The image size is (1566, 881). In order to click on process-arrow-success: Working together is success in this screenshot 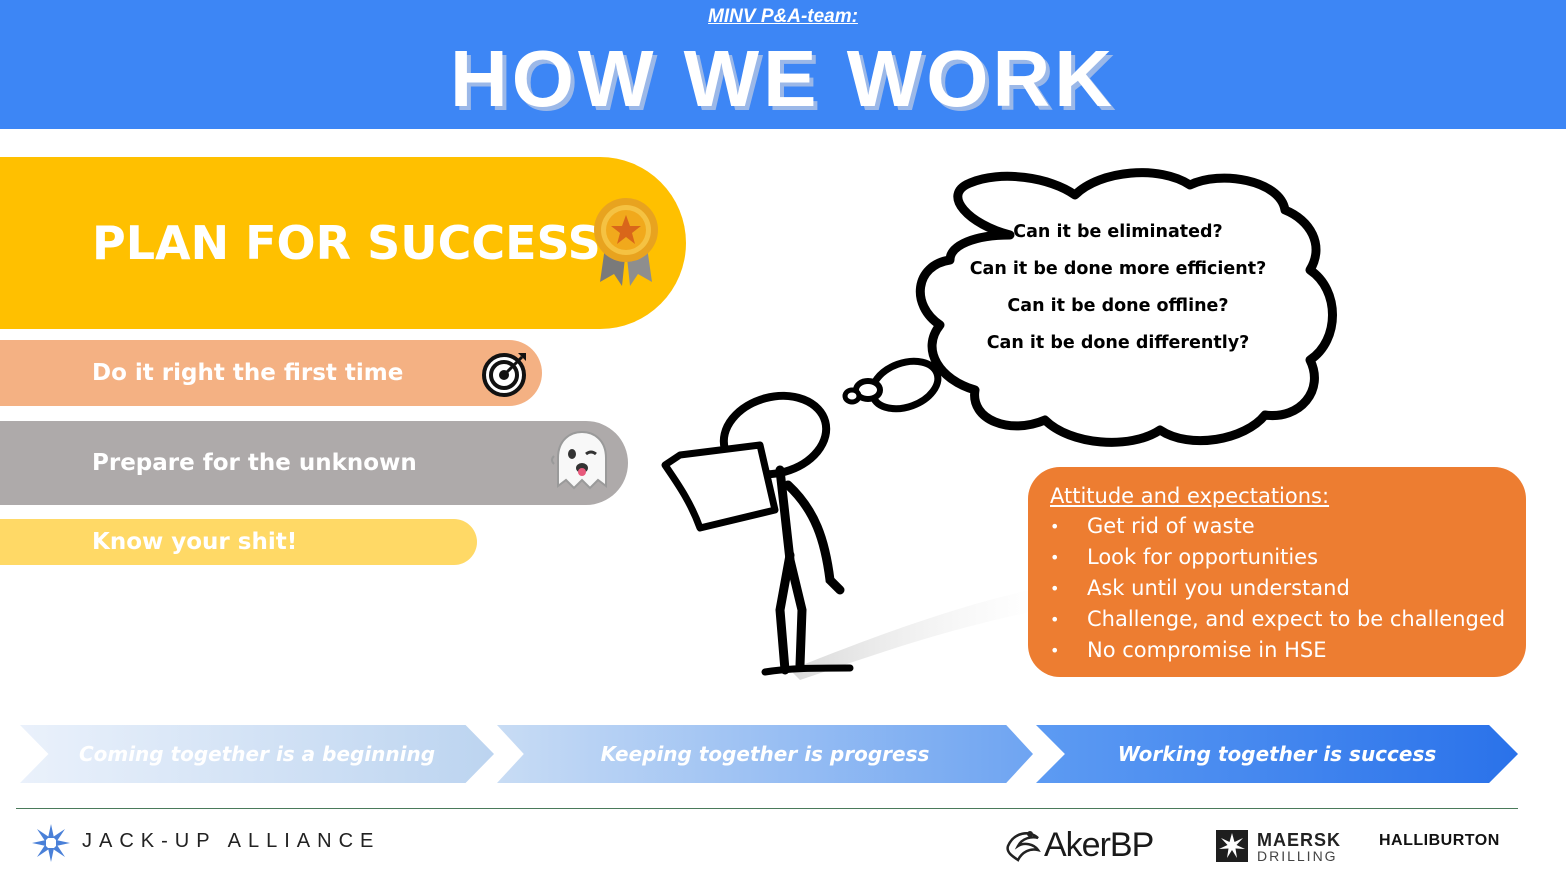, I will do `click(1277, 754)`.